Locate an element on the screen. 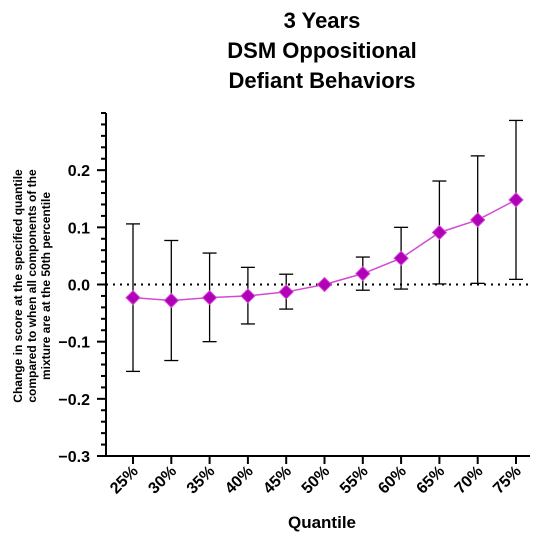  y-tick-label: 0.2 is located at coordinates (79, 171).